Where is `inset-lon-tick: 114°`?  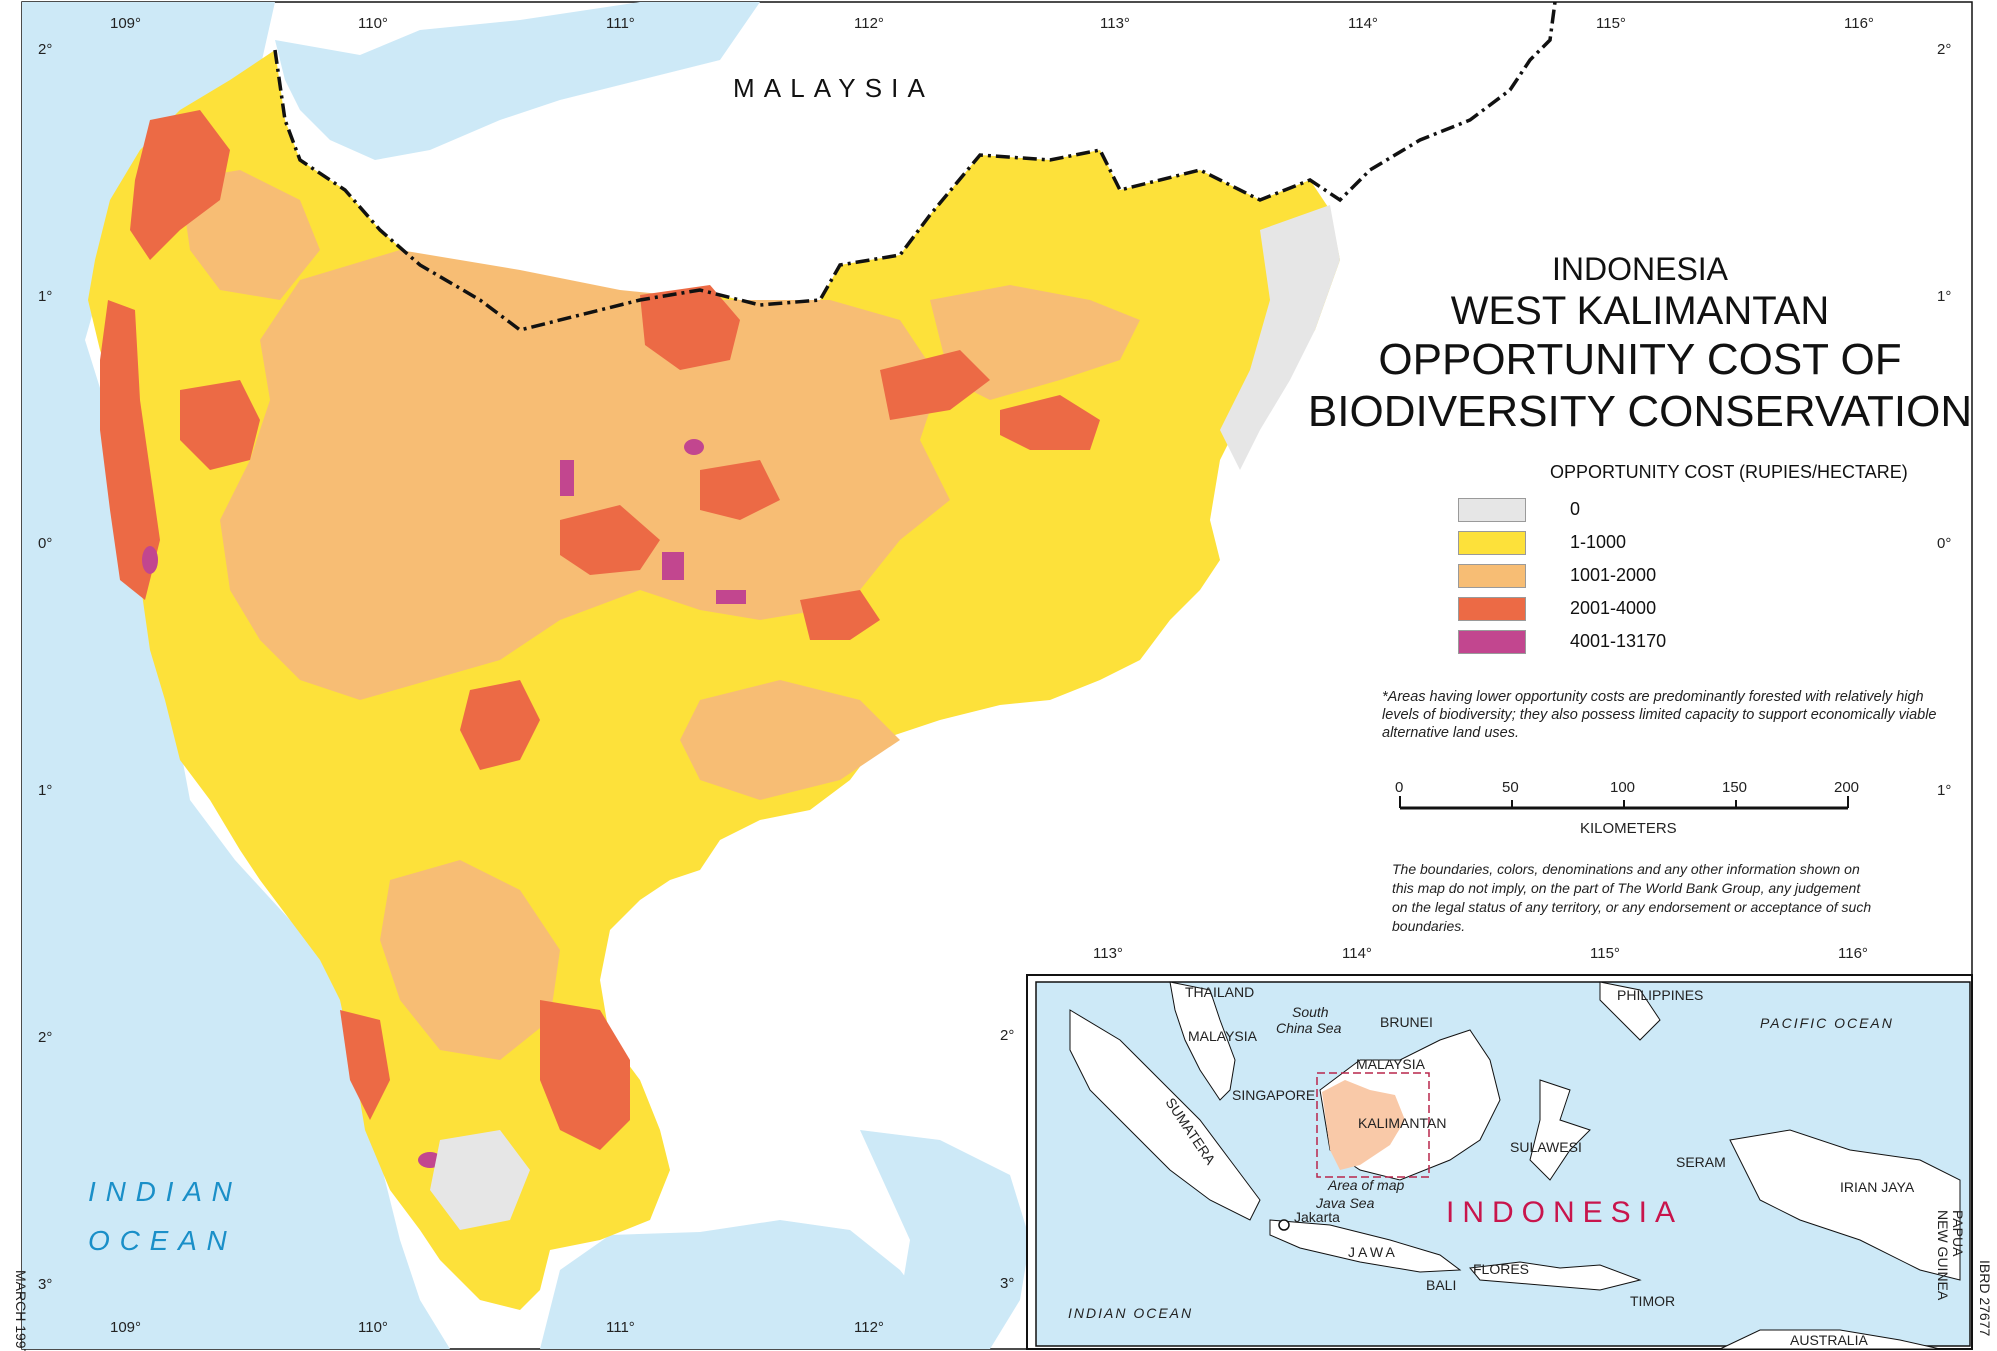 inset-lon-tick: 114° is located at coordinates (1357, 953).